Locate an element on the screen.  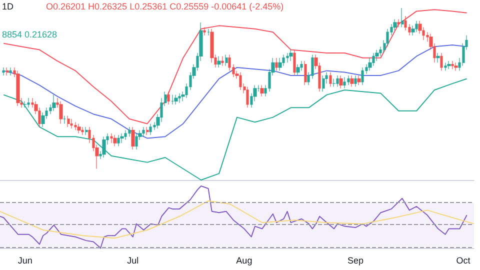
annotation: O0.26201 H0.26325 L0.25361 C0.25559 -0.00641 (-2.45%) is located at coordinates (165, 7).